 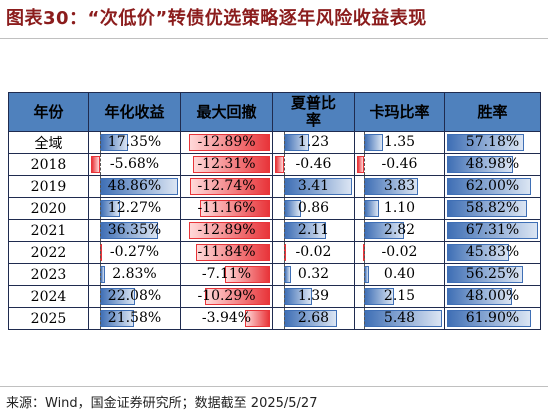 What do you see at coordinates (48, 252) in the screenshot?
I see `cell-year: 2022` at bounding box center [48, 252].